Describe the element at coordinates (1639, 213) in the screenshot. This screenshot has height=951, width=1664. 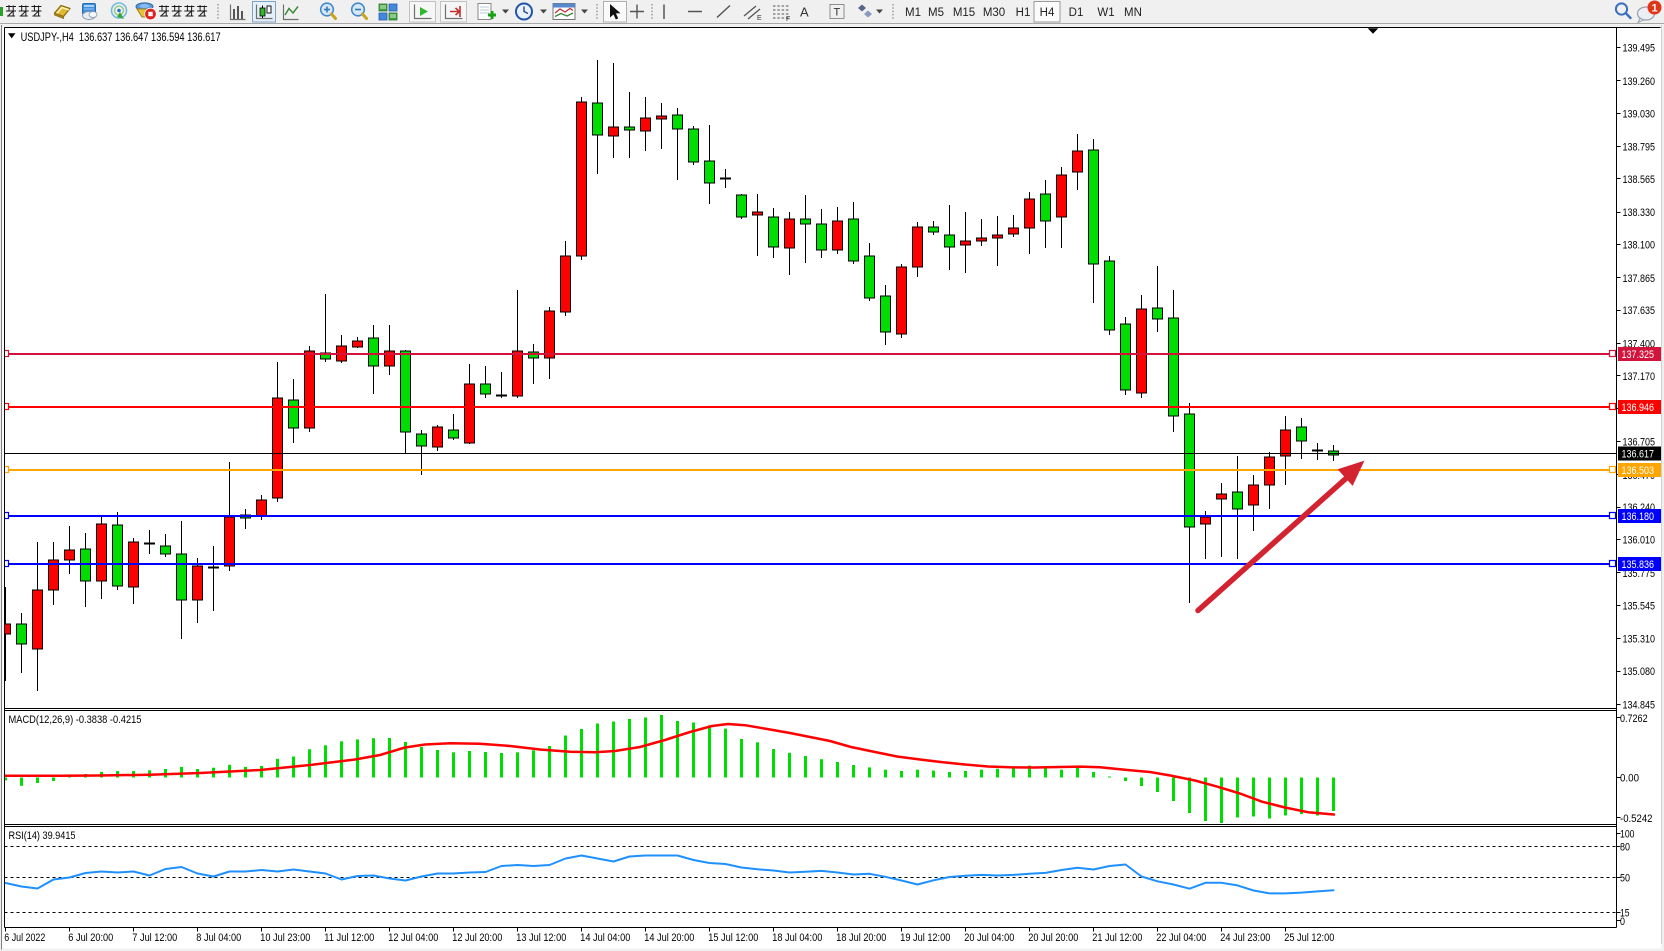
I see `svg-text: 138.330` at that location.